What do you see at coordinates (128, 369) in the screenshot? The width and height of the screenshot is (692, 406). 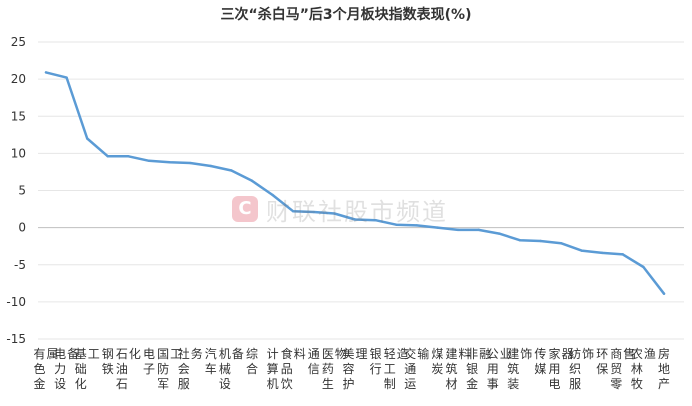 I see `x-tick-label: 石油石化` at bounding box center [128, 369].